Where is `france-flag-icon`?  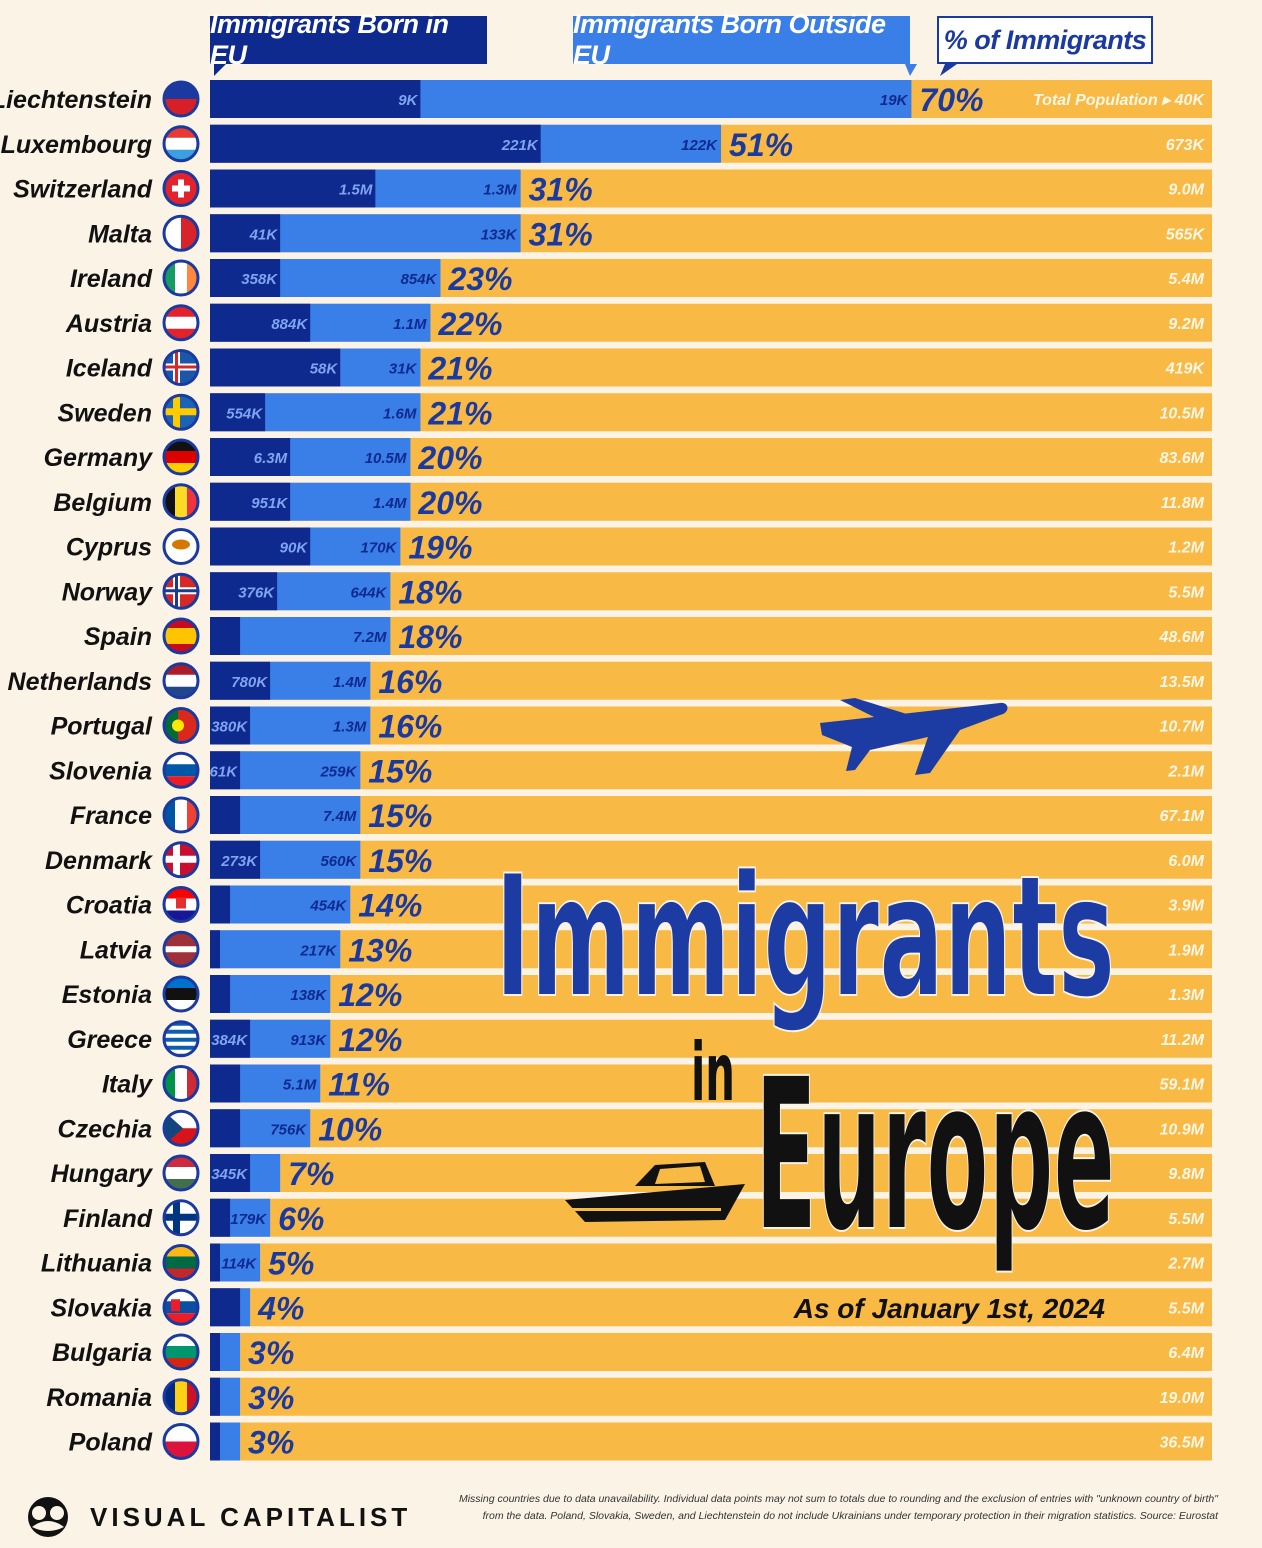 france-flag-icon is located at coordinates (181, 815).